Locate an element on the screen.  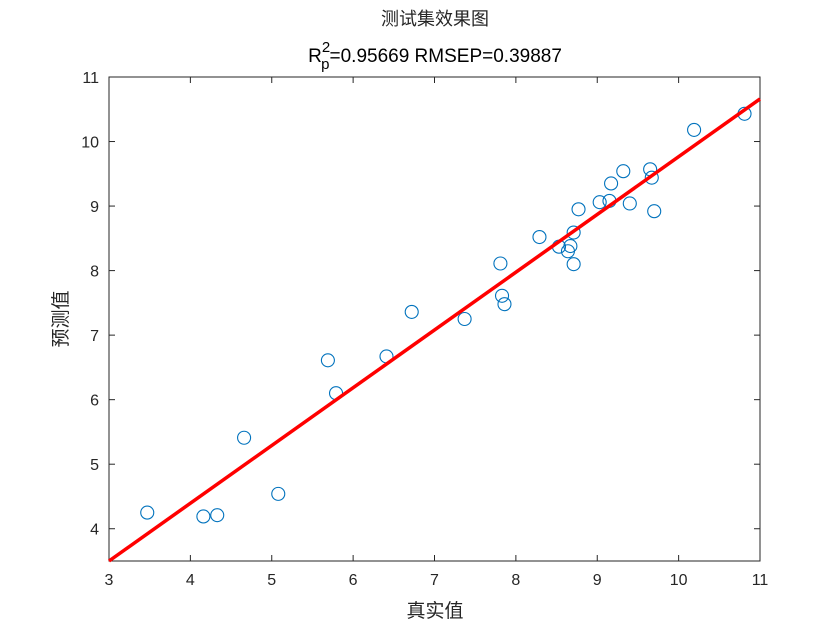
x-tick-label: 9 is located at coordinates (597, 580).